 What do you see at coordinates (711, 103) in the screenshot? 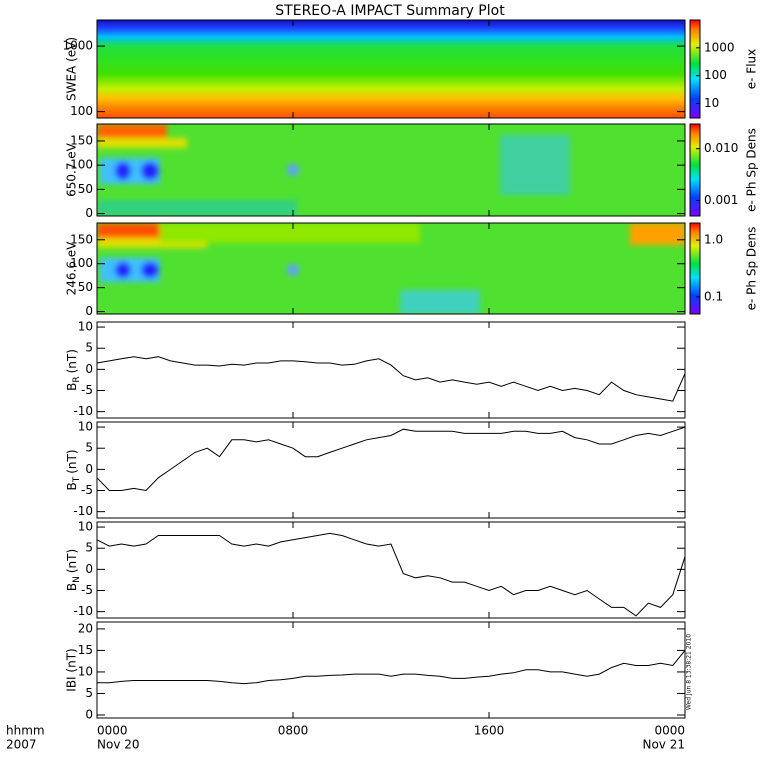
I see `colorbar-tick-label: 10` at bounding box center [711, 103].